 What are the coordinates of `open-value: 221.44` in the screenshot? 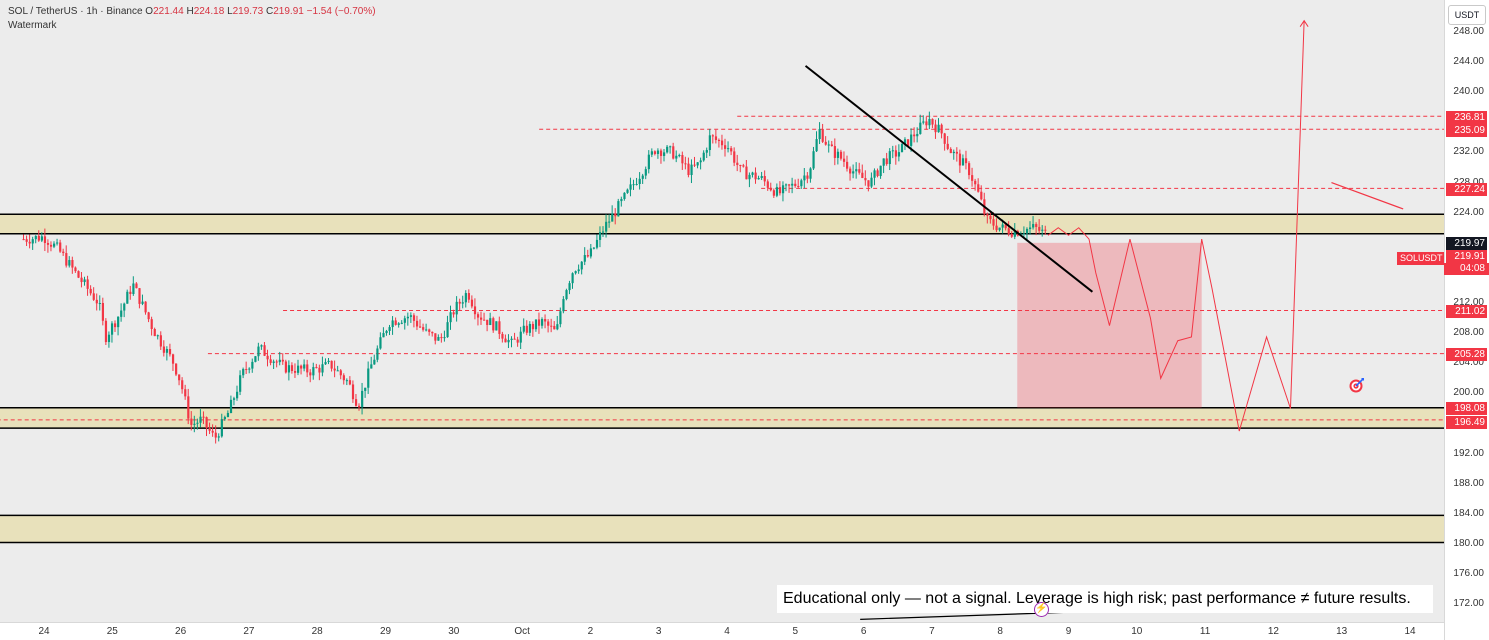 It's located at (168, 11).